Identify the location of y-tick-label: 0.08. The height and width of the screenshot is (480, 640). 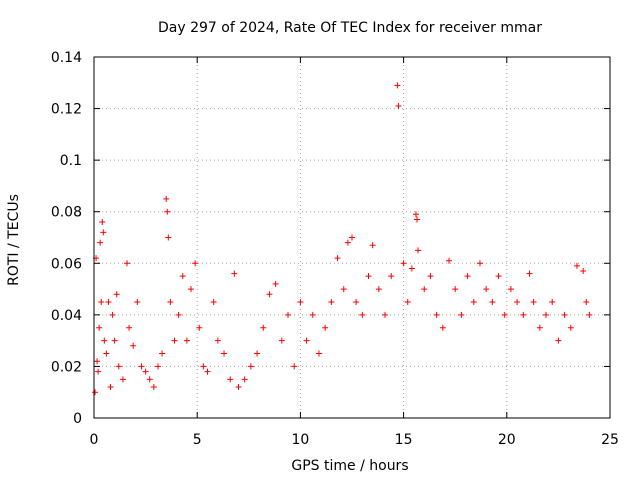
(66, 213).